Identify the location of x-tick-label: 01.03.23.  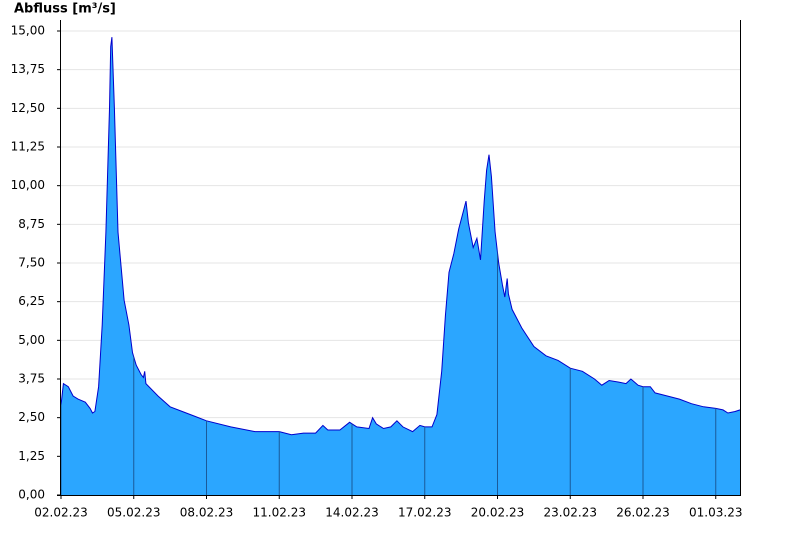
(715, 513).